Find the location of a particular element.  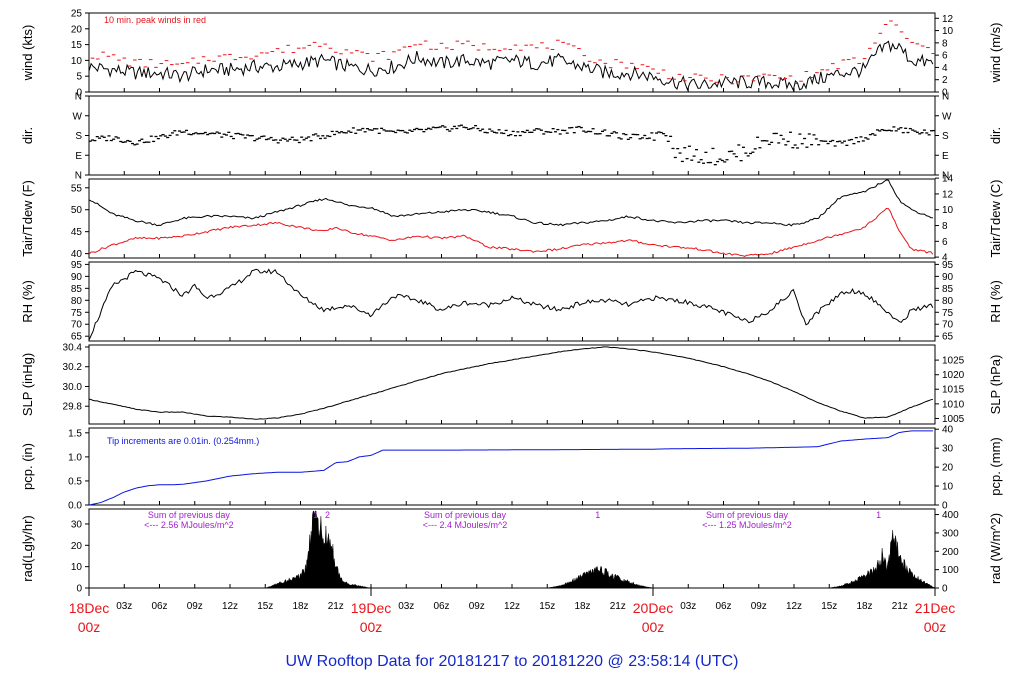

y-tick-label-right: 300 is located at coordinates (950, 533).